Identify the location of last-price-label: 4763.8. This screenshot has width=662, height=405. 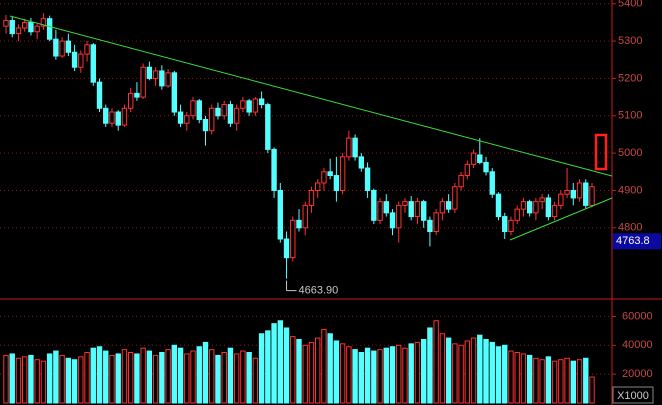
(633, 241).